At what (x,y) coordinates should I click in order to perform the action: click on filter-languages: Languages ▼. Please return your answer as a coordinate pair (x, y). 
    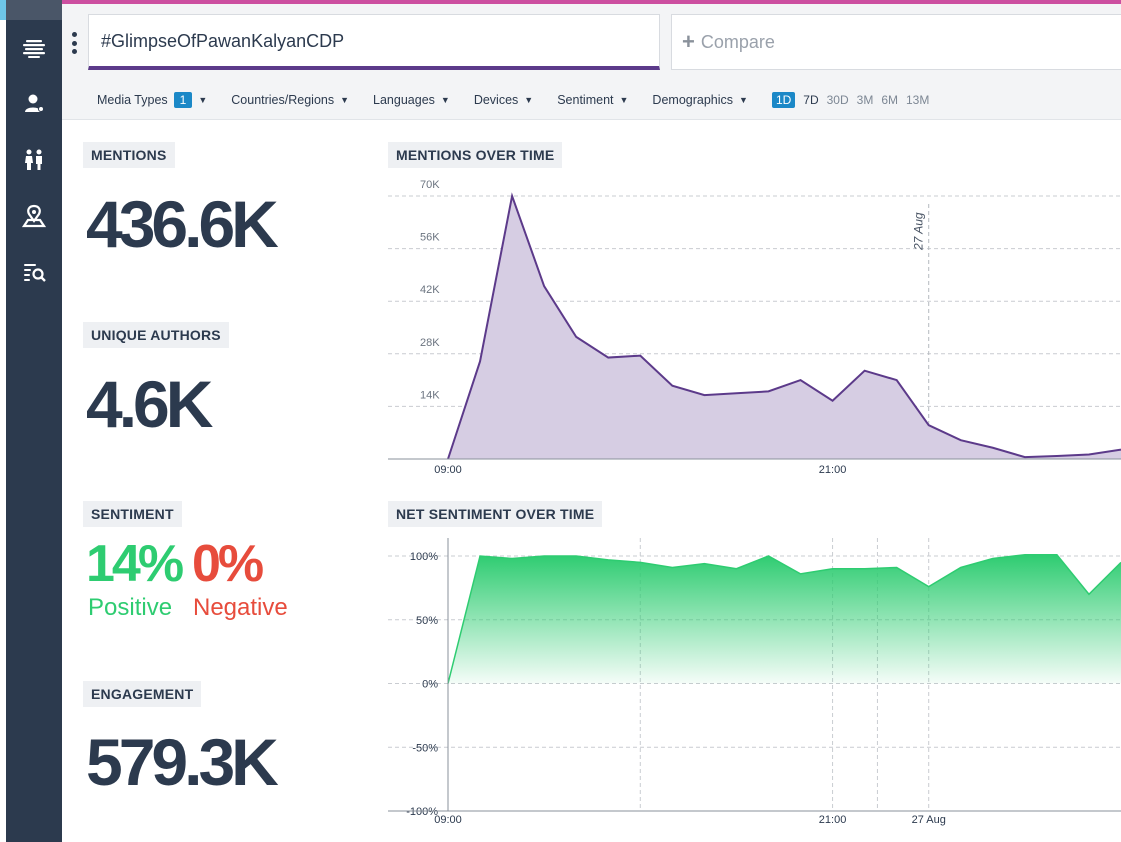
    Looking at the image, I should click on (411, 100).